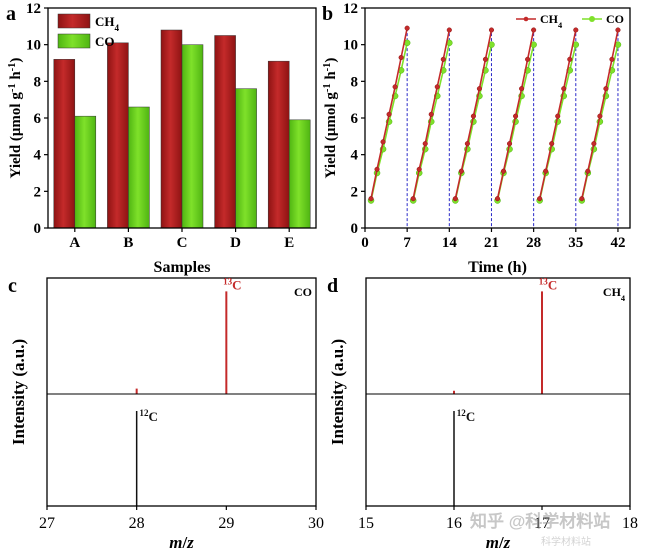 The height and width of the screenshot is (555, 649). Describe the element at coordinates (226, 523) in the screenshot. I see `x-tick-label: 29` at that location.